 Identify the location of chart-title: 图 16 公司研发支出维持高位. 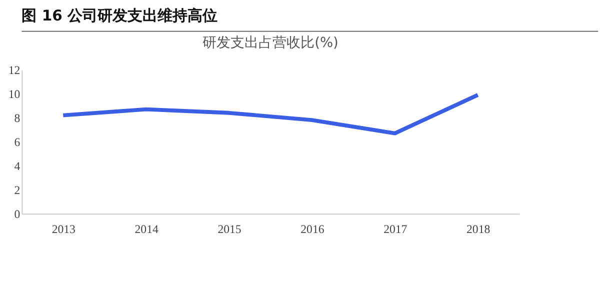
(120, 15).